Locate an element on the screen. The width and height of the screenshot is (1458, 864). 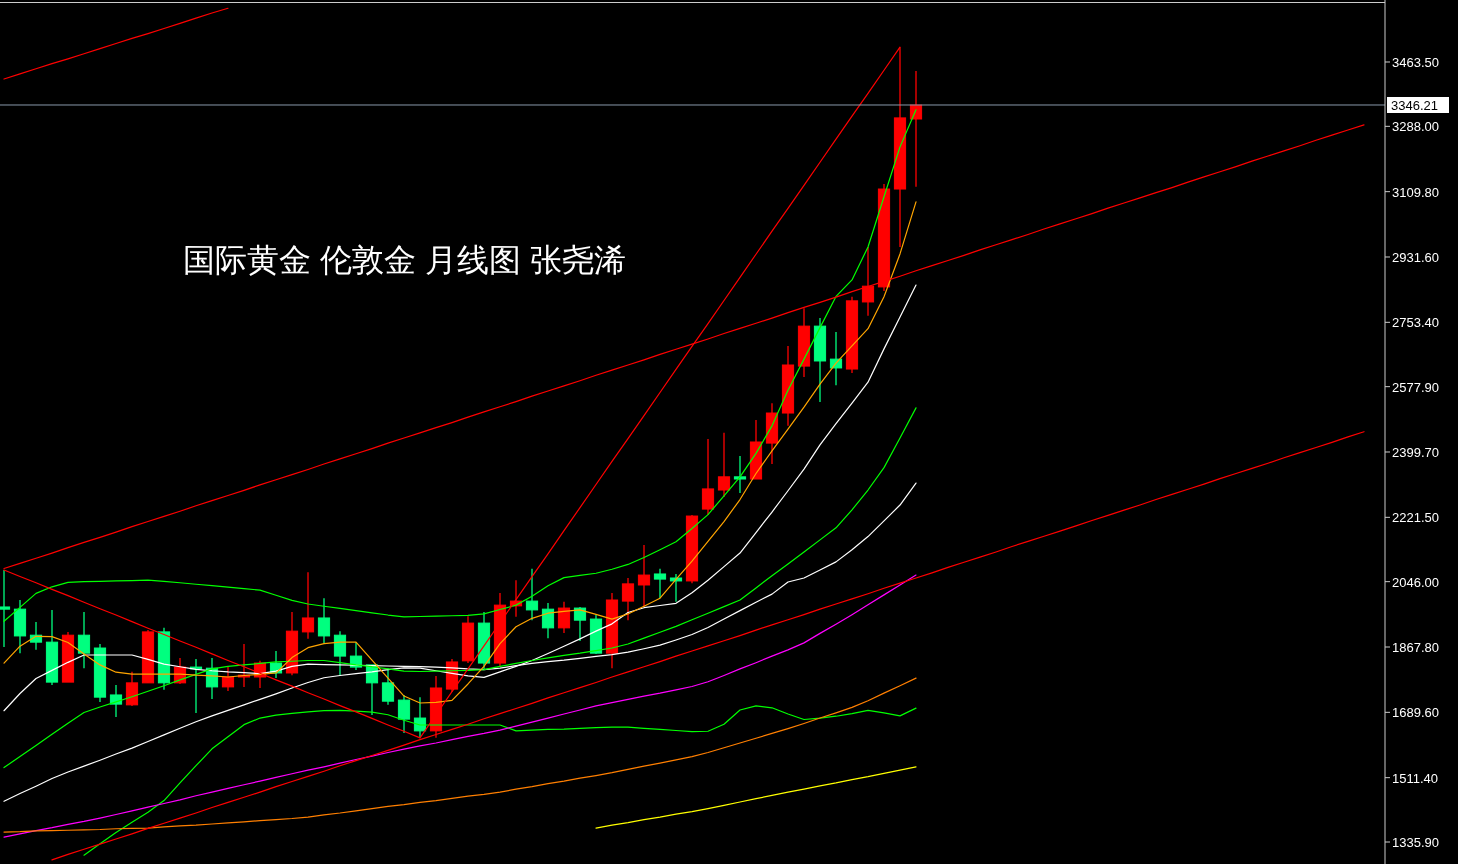
y-tick-label: 2577.90 is located at coordinates (1415, 387).